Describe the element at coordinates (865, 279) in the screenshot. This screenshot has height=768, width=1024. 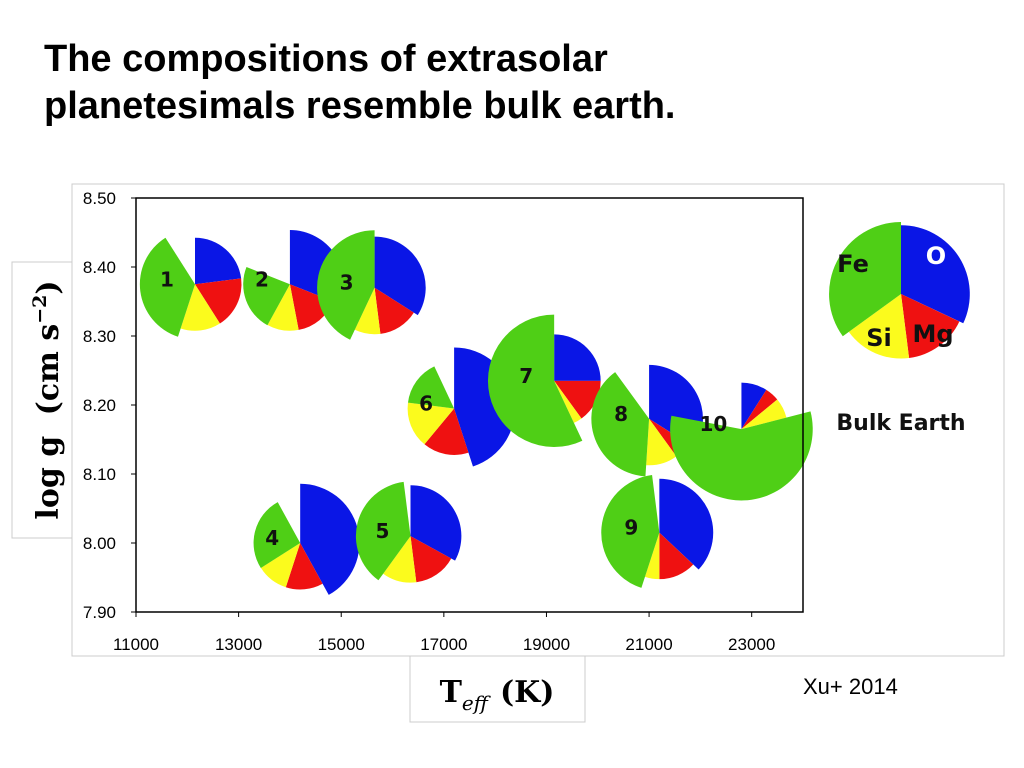
I see `bulk-earth-slice-fe` at that location.